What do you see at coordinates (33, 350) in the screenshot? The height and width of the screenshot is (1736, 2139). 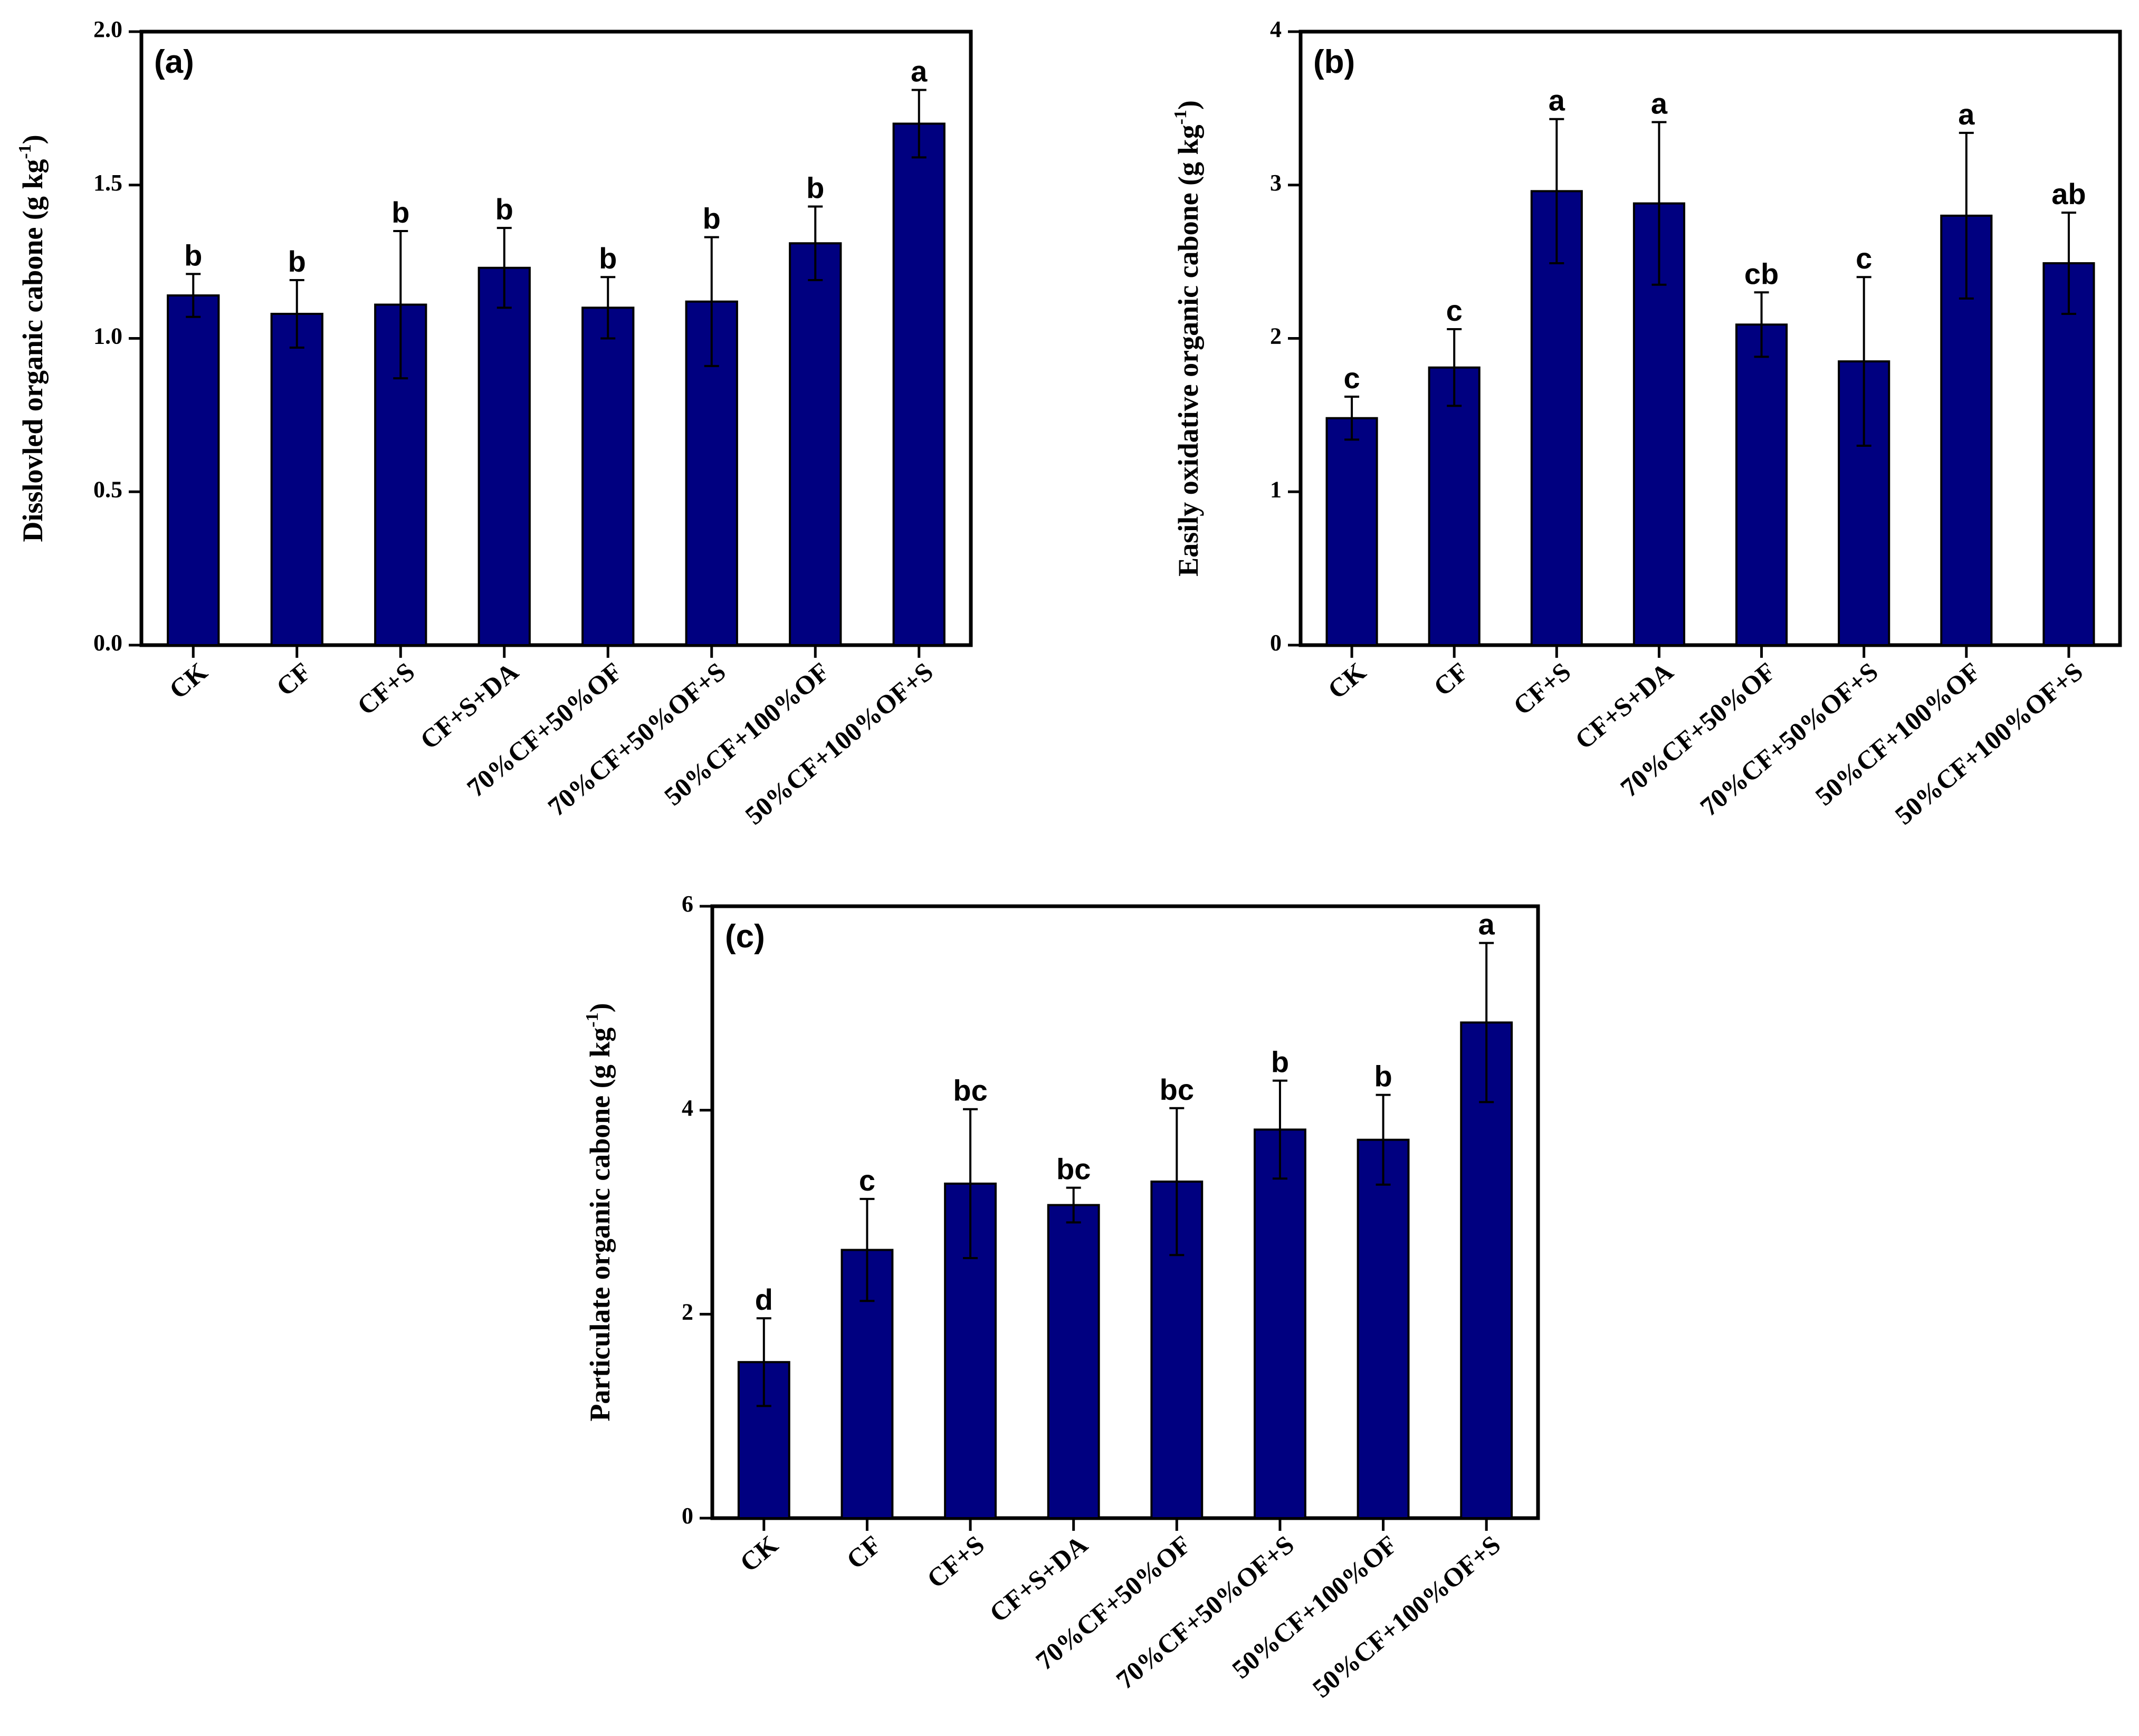 I see `y-axis-title-text: Disslovled organic cabone (g kg` at bounding box center [33, 350].